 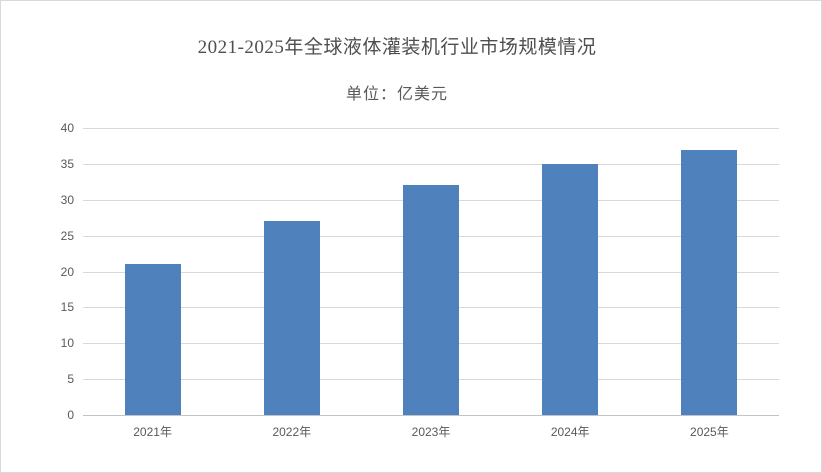 What do you see at coordinates (396, 94) in the screenshot?
I see `chart-subtitle: 单位：亿美元` at bounding box center [396, 94].